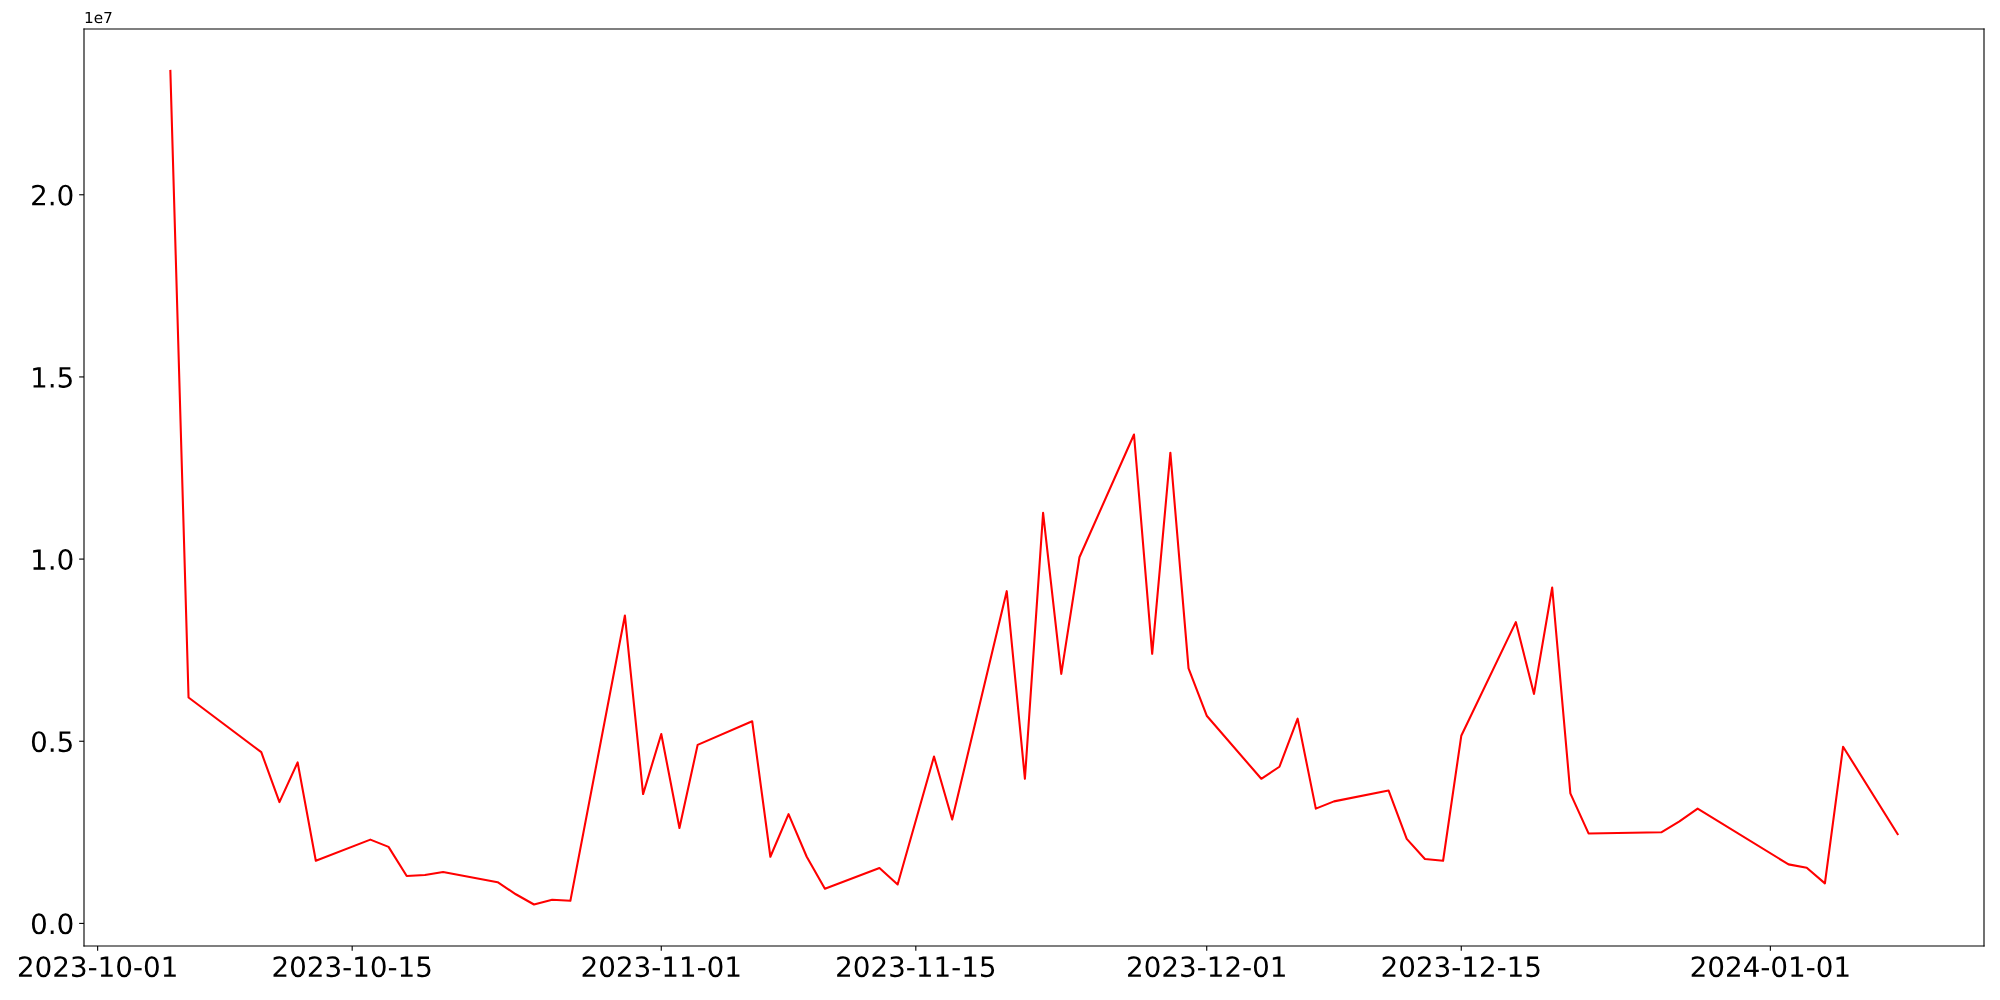 This screenshot has height=1000, width=2000. What do you see at coordinates (1461, 967) in the screenshot?
I see `x-tick-label: 2023-12-15` at bounding box center [1461, 967].